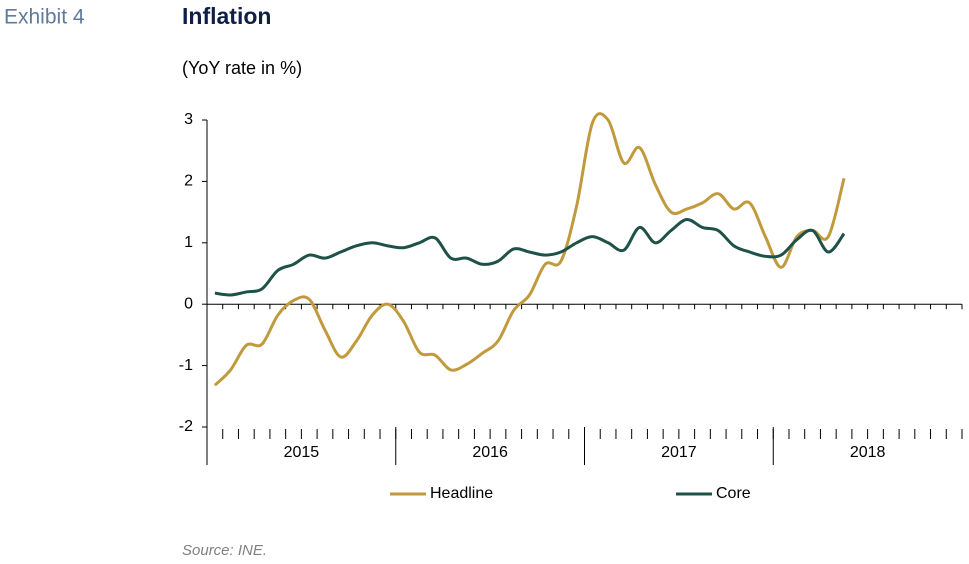 The height and width of the screenshot is (564, 969). What do you see at coordinates (224, 550) in the screenshot?
I see `source-note: Source: INE.` at bounding box center [224, 550].